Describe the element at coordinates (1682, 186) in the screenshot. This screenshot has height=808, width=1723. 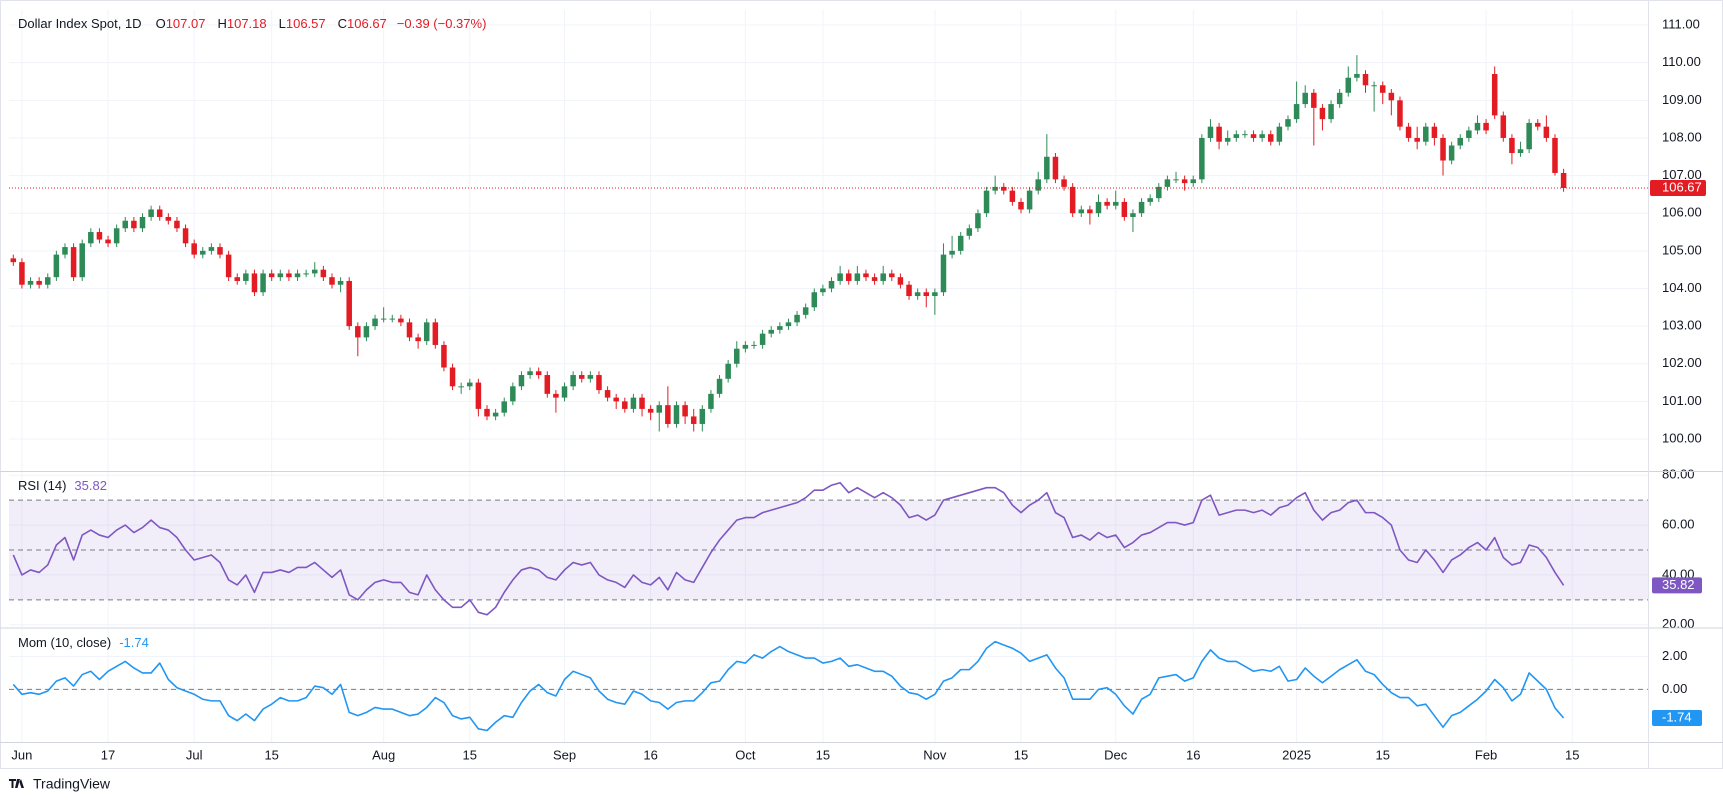
I see `last-price-label: 106.67` at that location.